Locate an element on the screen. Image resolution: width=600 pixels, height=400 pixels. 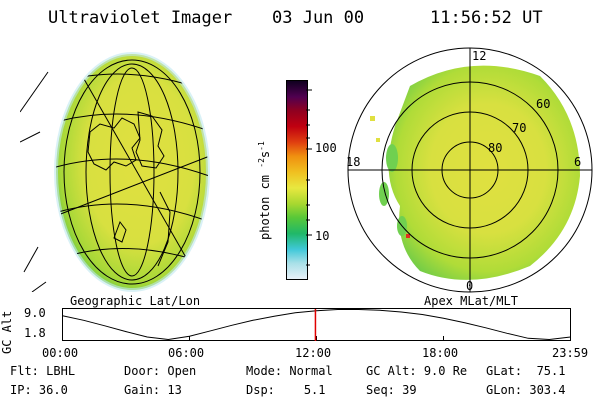
chart-ylabel: GC Alt is located at coordinates (7, 332).